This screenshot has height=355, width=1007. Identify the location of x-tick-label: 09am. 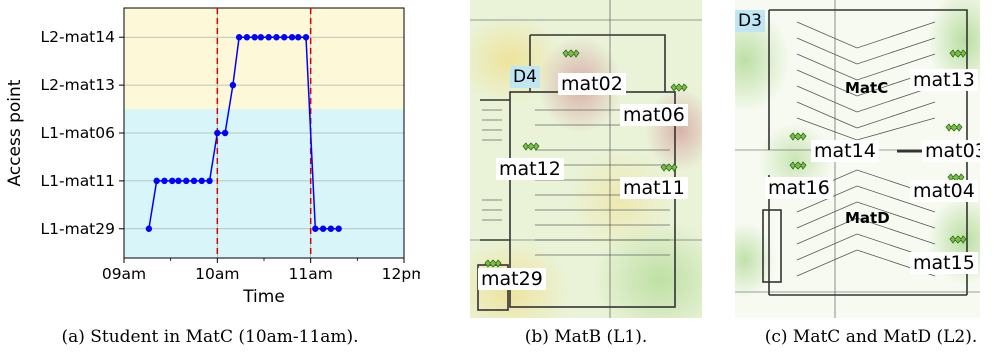
(124, 274).